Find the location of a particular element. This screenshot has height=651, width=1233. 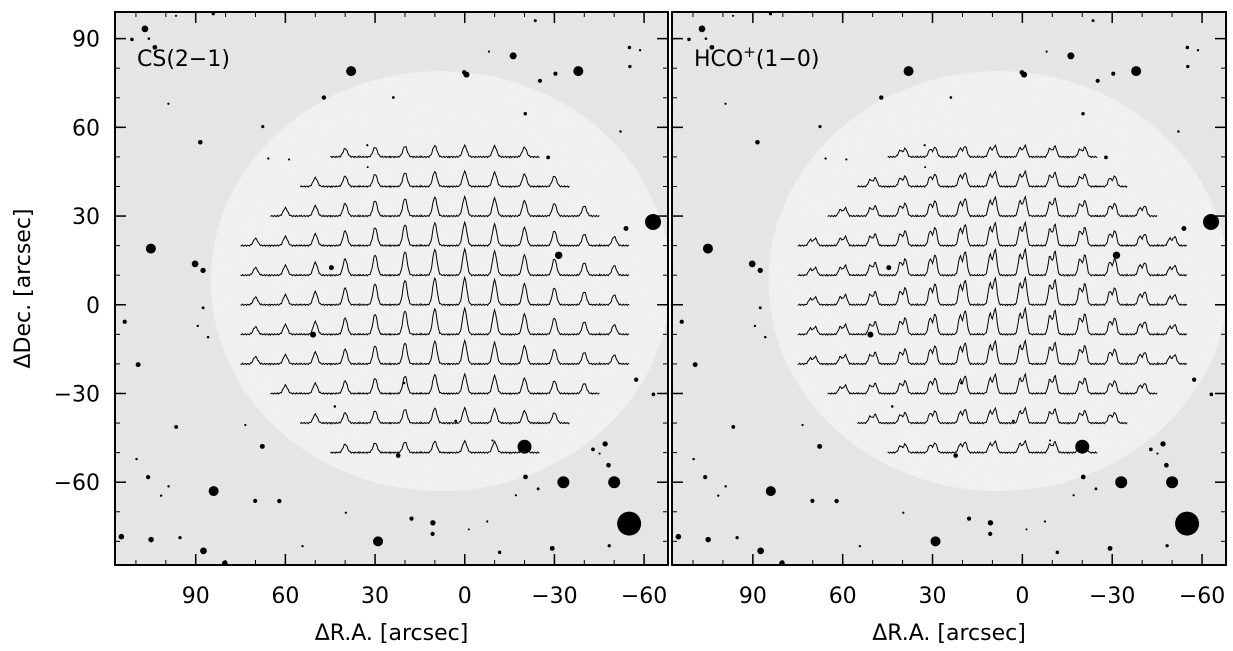

y-axis-label: ΔDec. [arcsec] is located at coordinates (23, 288).